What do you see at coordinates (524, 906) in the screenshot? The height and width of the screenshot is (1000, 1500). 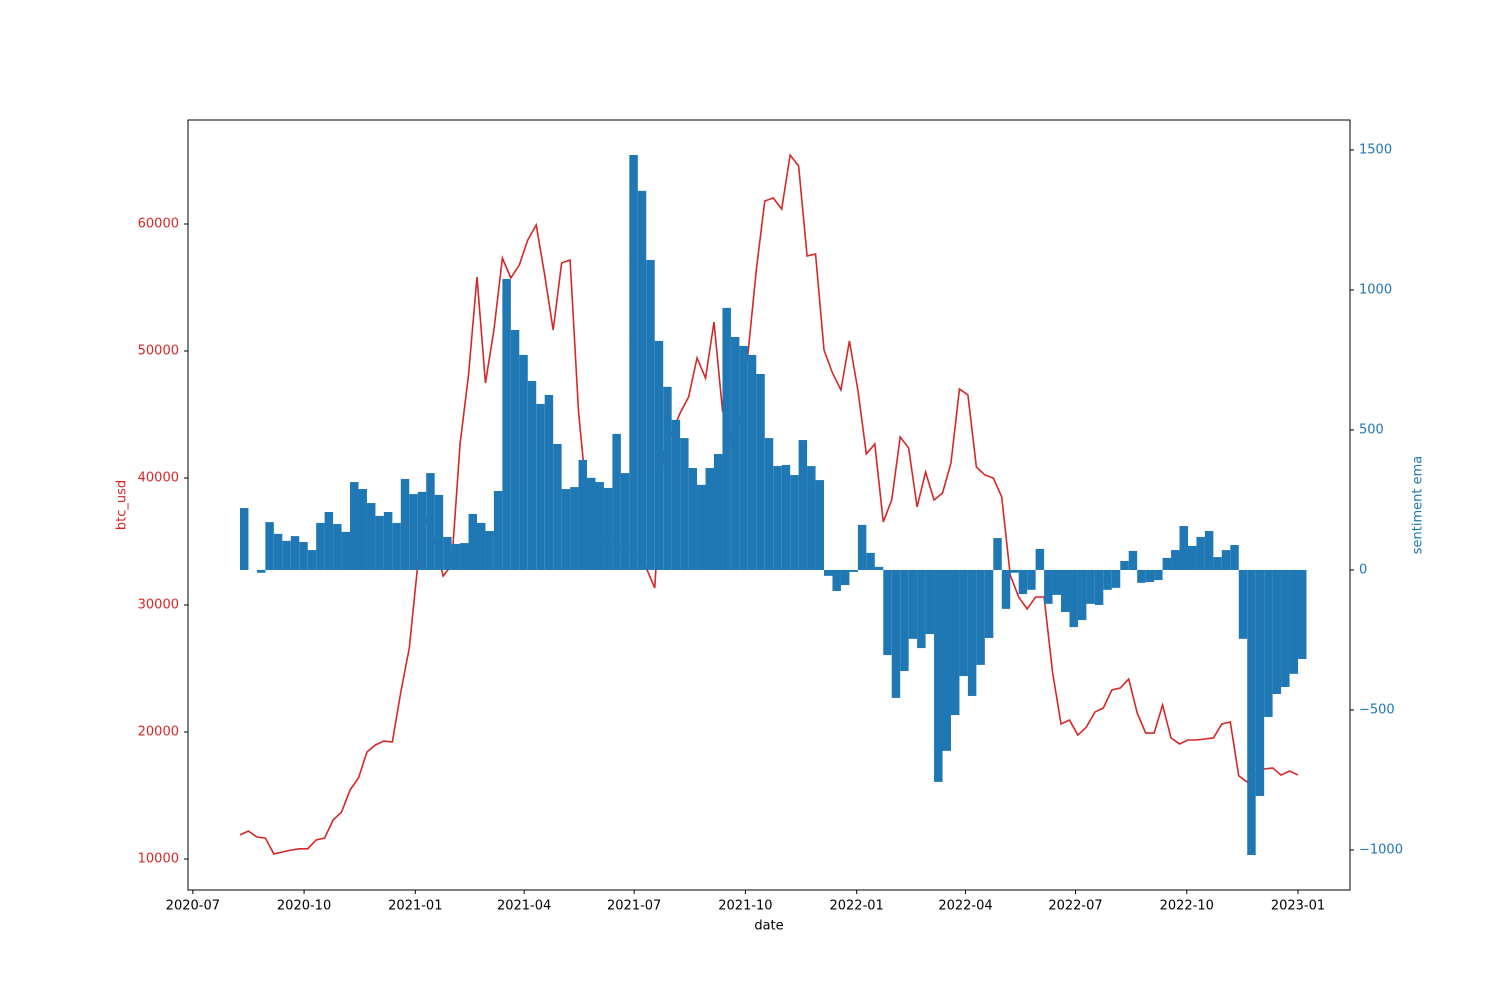 I see `x-tick-label: 2021-04` at bounding box center [524, 906].